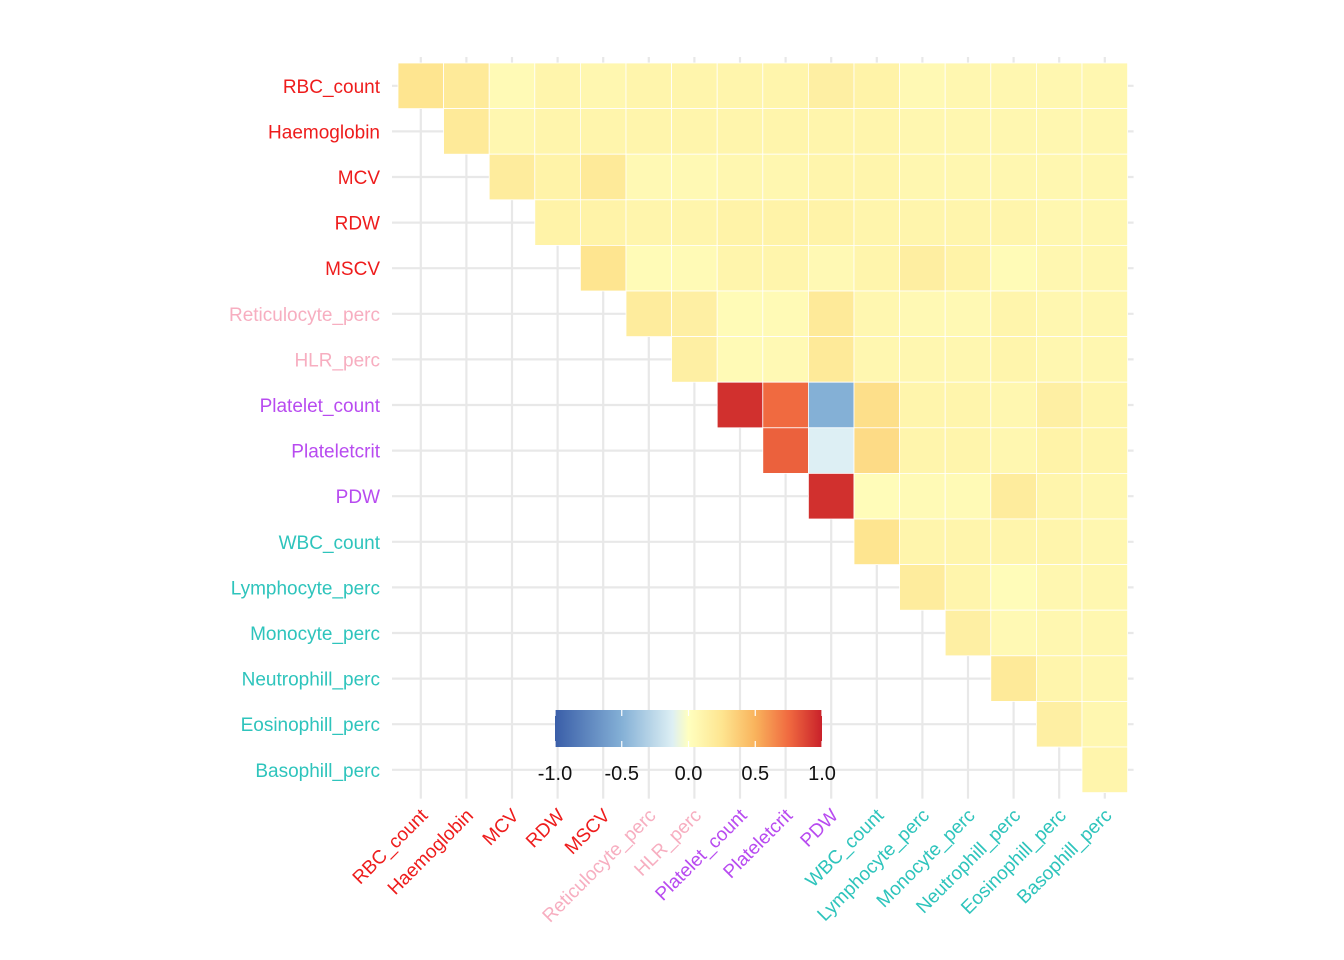  Describe the element at coordinates (694, 131) in the screenshot. I see `heatmap-cell-Haemoglobin-HLR_perc` at that location.